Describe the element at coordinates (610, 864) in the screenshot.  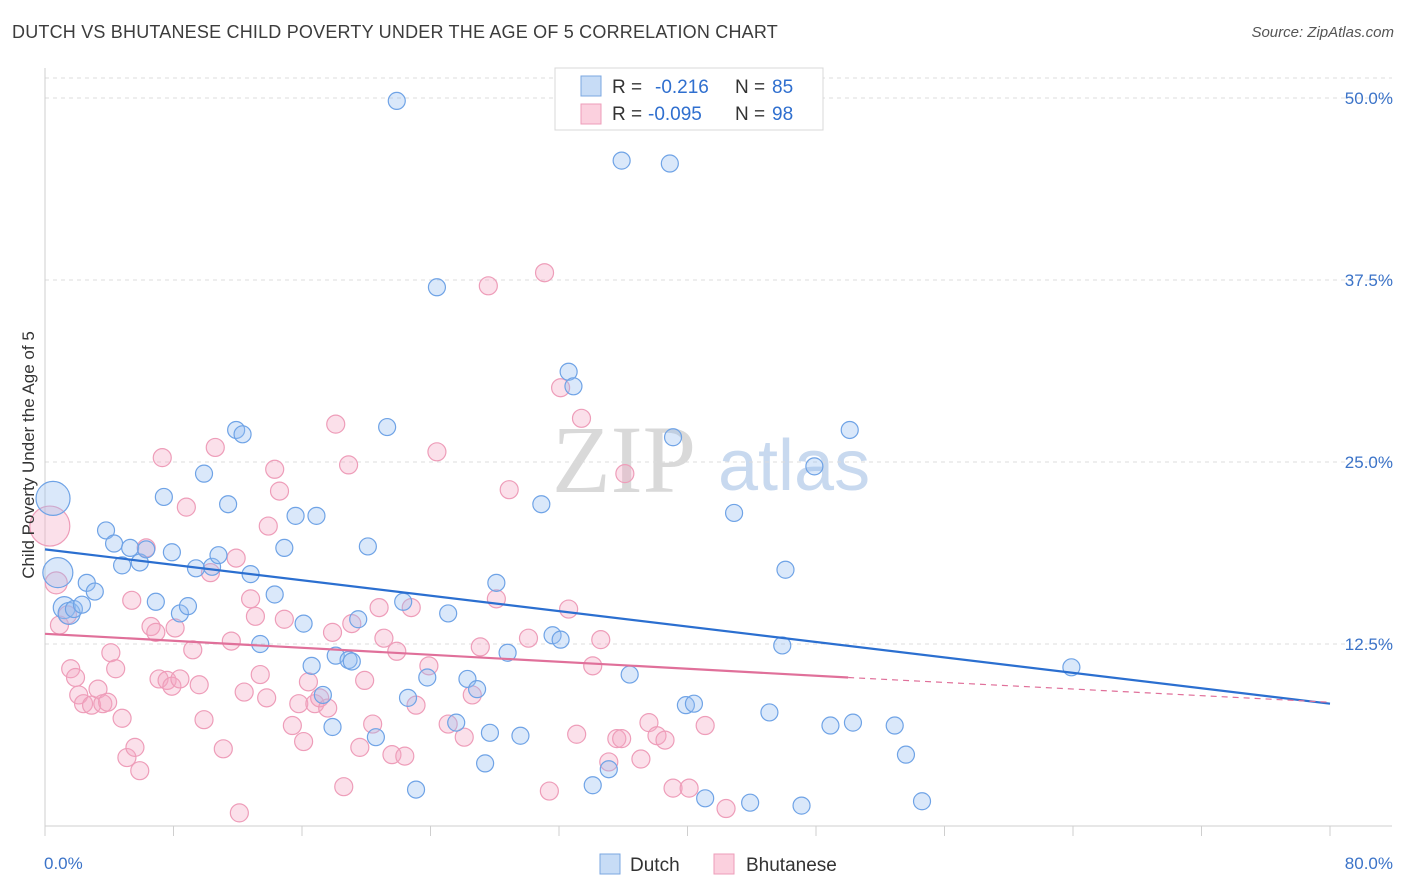
I see `series-swatch-dutch` at that location.